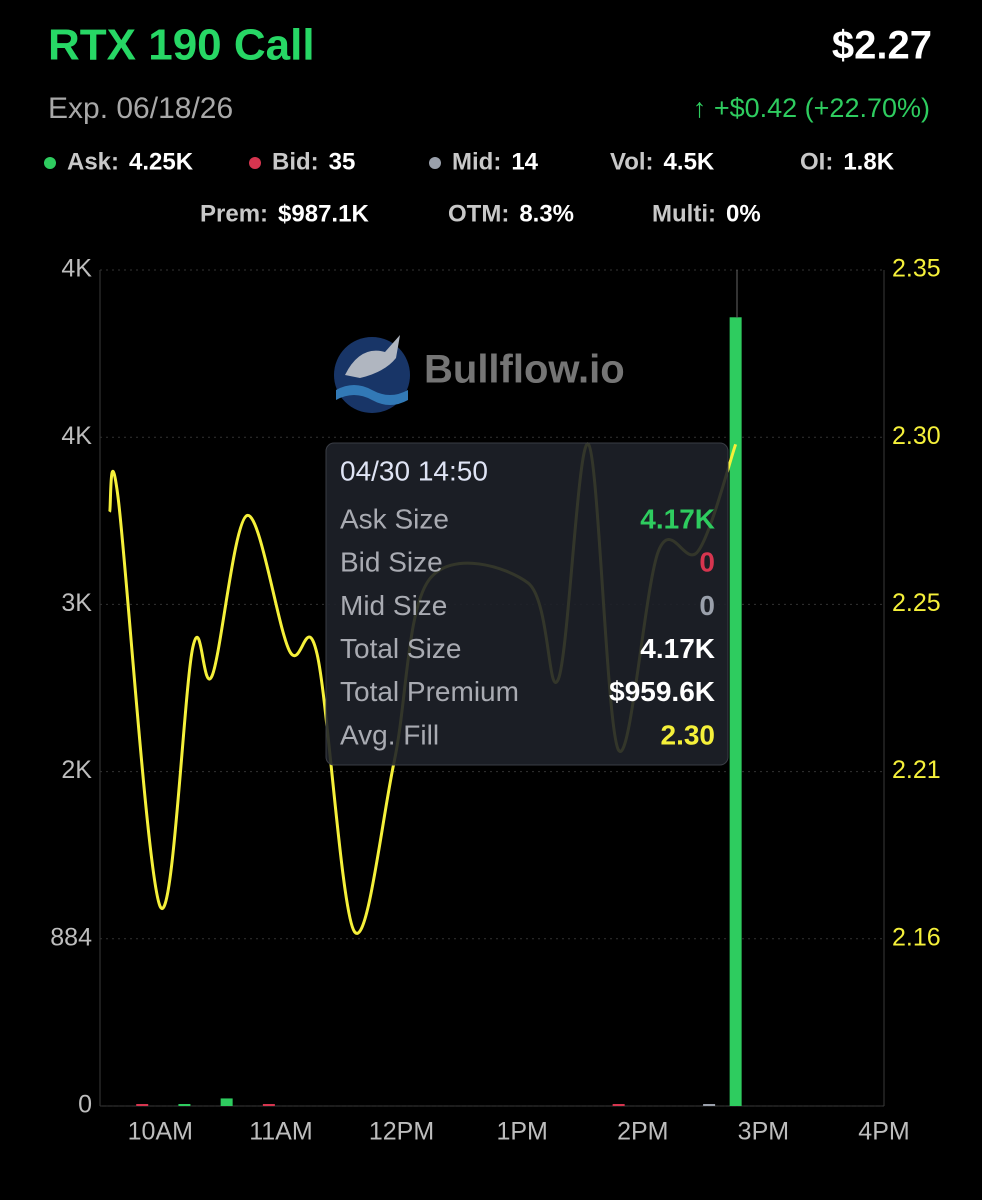  I want to click on y-tick-label: 884, so click(71, 937).